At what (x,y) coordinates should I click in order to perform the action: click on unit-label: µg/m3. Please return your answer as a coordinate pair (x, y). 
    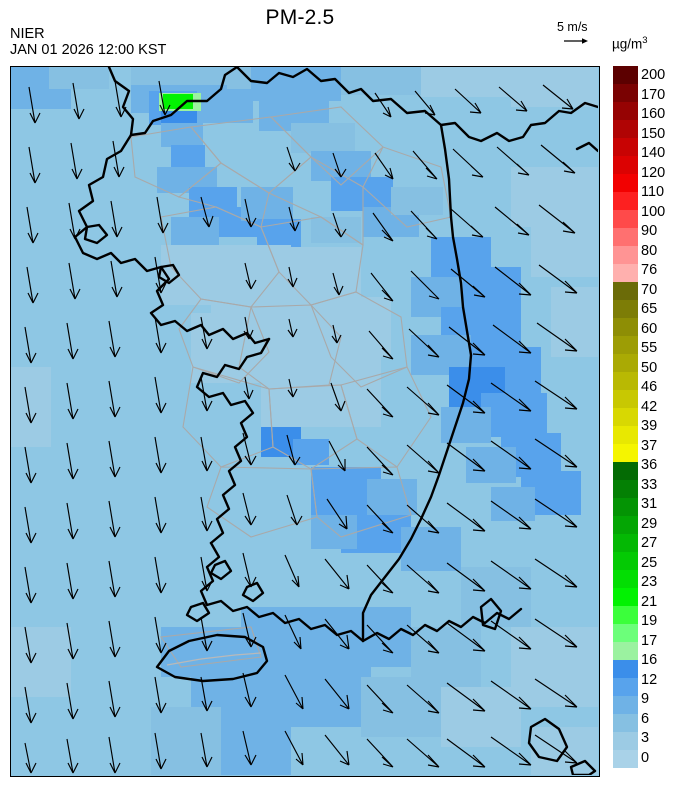
    Looking at the image, I should click on (630, 43).